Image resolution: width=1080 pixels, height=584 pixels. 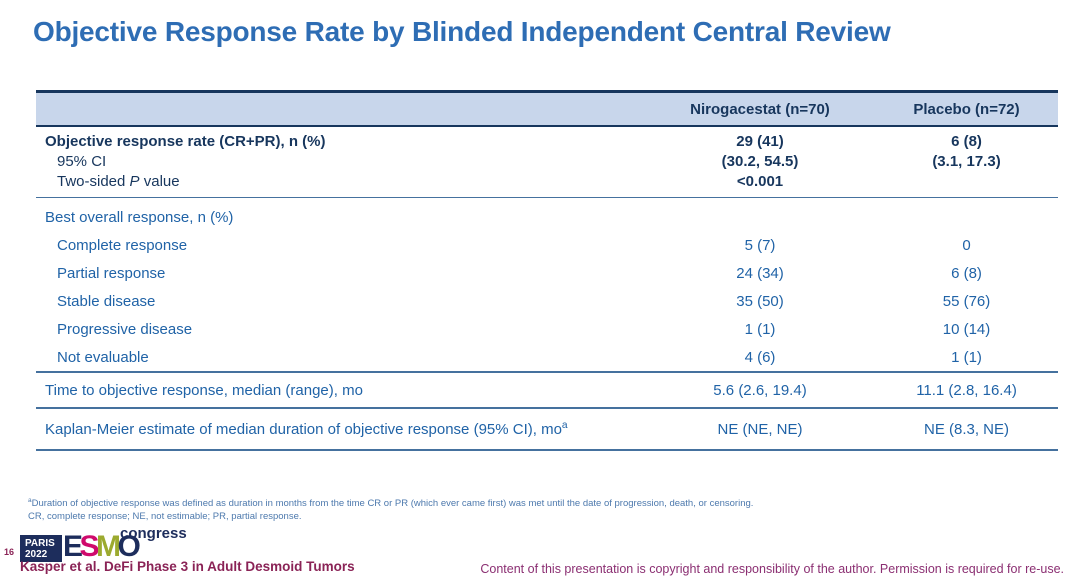 I want to click on table-row: Partial response 24 (34) 6 (8), so click(x=547, y=273).